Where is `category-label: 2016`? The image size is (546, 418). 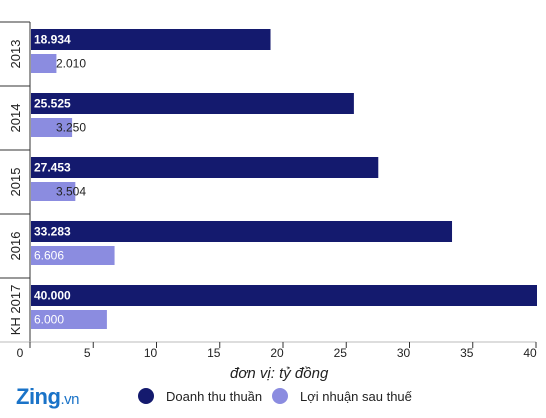
category-label: 2016 is located at coordinates (15, 246).